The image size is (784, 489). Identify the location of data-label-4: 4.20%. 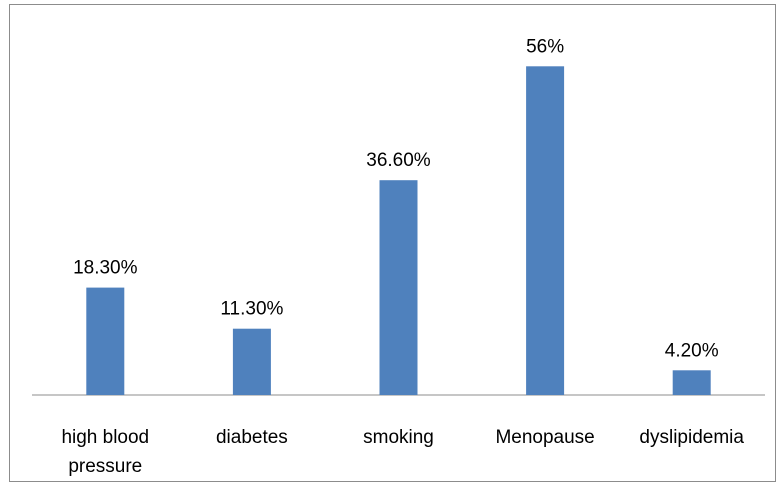
(692, 350).